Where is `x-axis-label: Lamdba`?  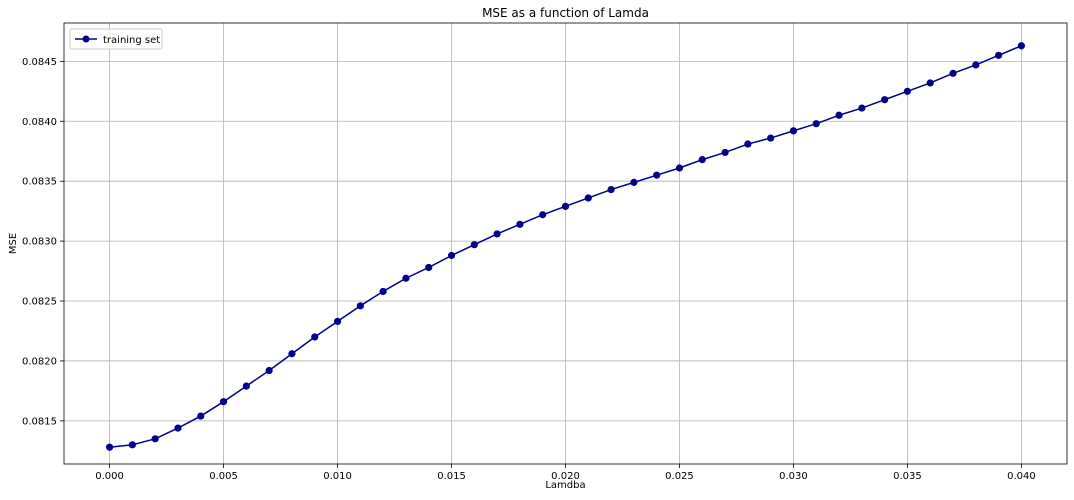
x-axis-label: Lamdba is located at coordinates (565, 485).